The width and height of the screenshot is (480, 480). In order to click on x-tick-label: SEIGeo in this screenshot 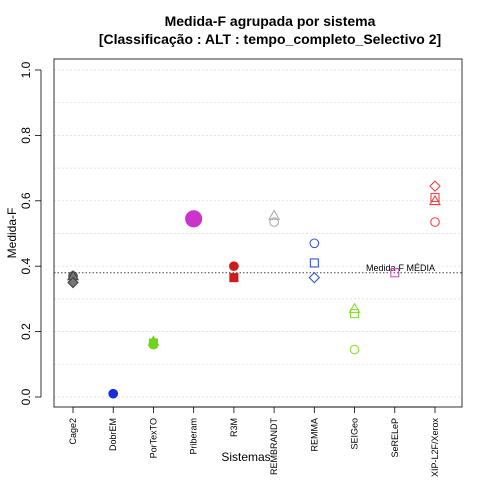, I will do `click(355, 434)`.